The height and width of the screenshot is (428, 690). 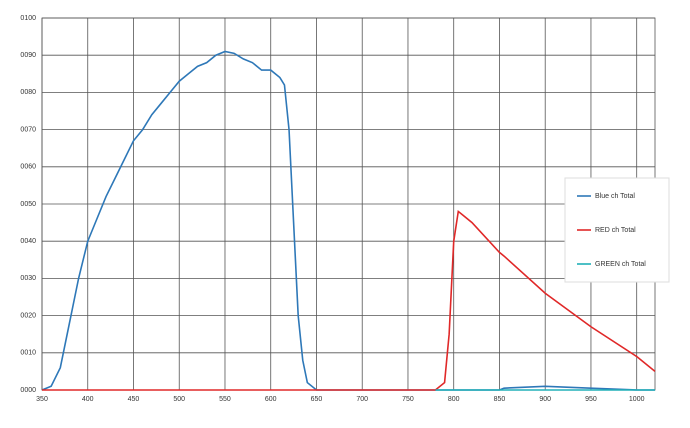 I want to click on x-tick-label: 700, so click(x=362, y=399).